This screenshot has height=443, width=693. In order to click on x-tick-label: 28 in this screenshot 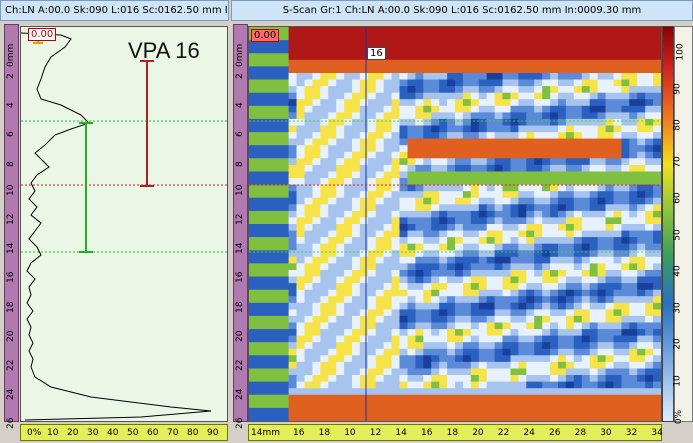, I will do `click(580, 433)`.